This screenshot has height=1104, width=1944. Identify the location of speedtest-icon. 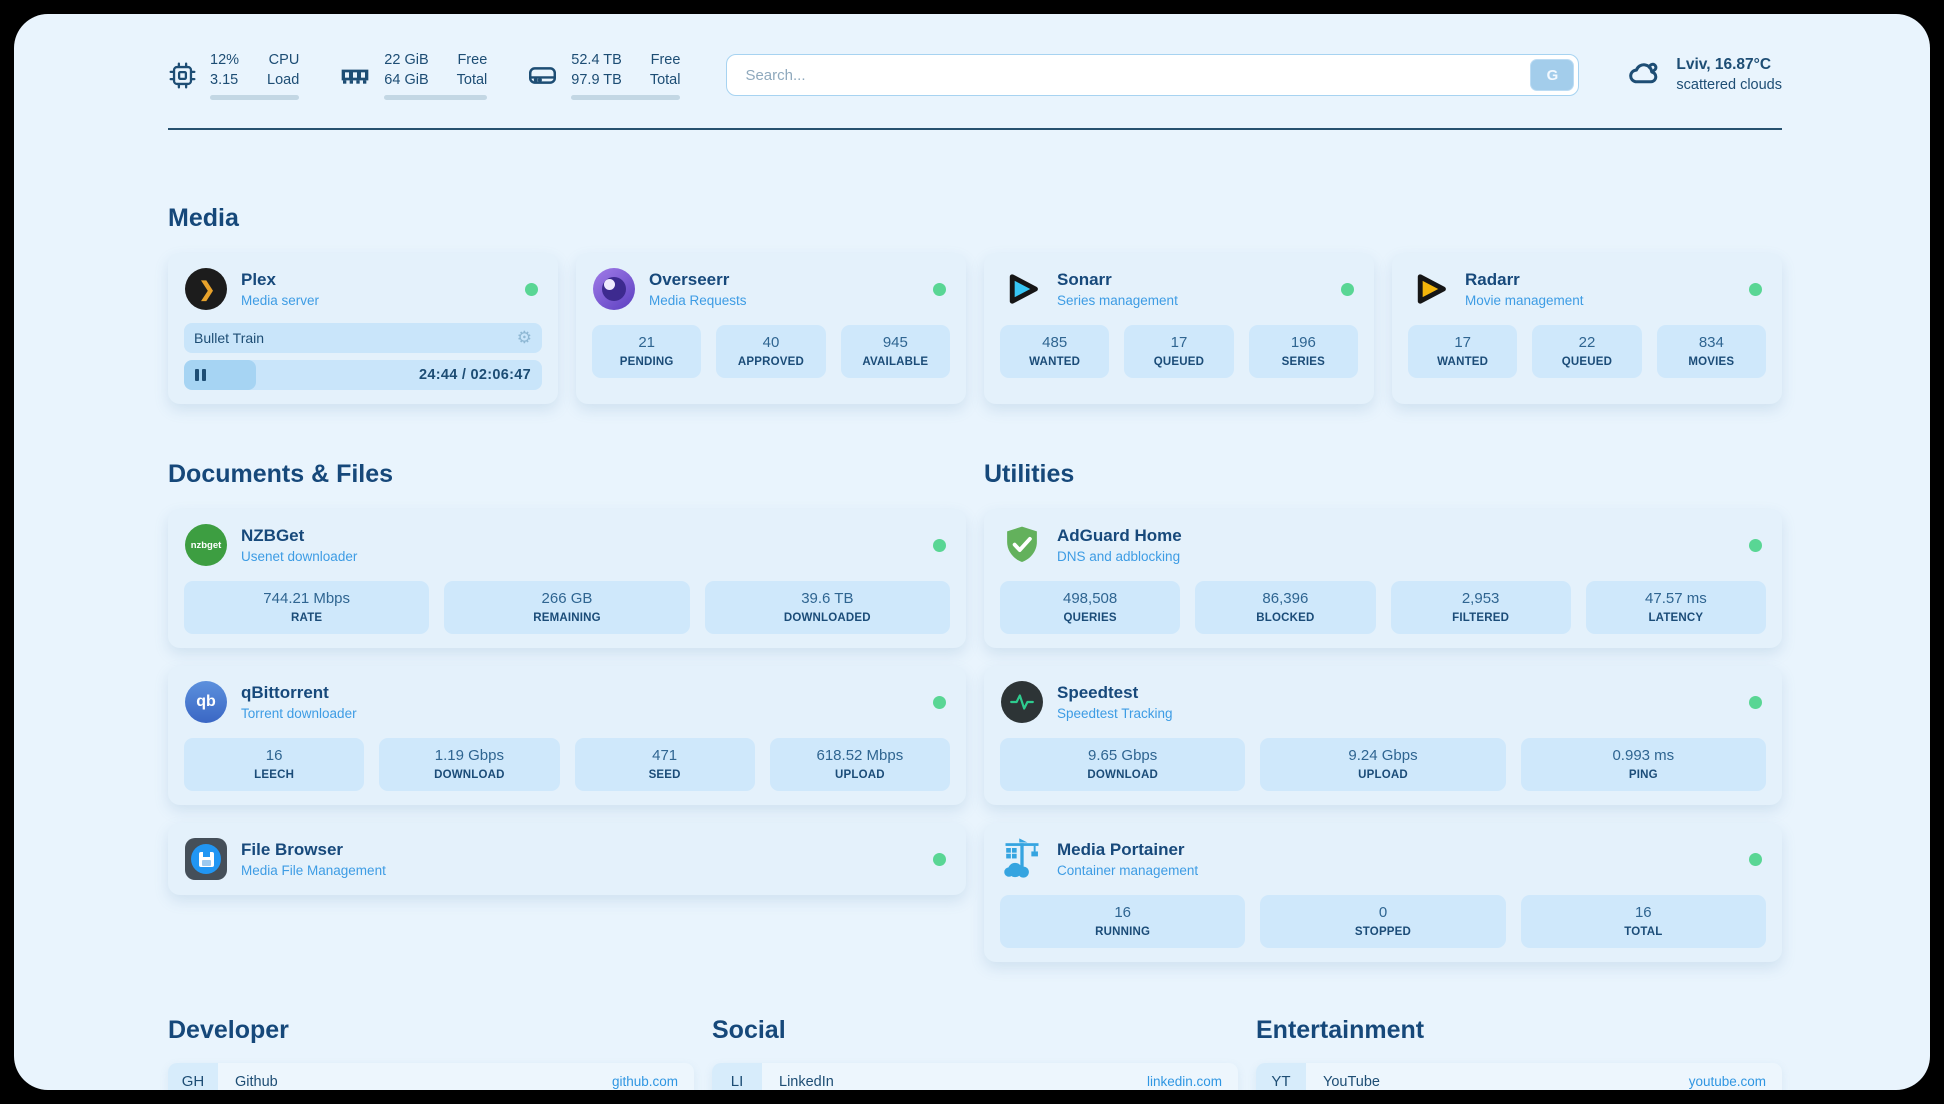
(1022, 702).